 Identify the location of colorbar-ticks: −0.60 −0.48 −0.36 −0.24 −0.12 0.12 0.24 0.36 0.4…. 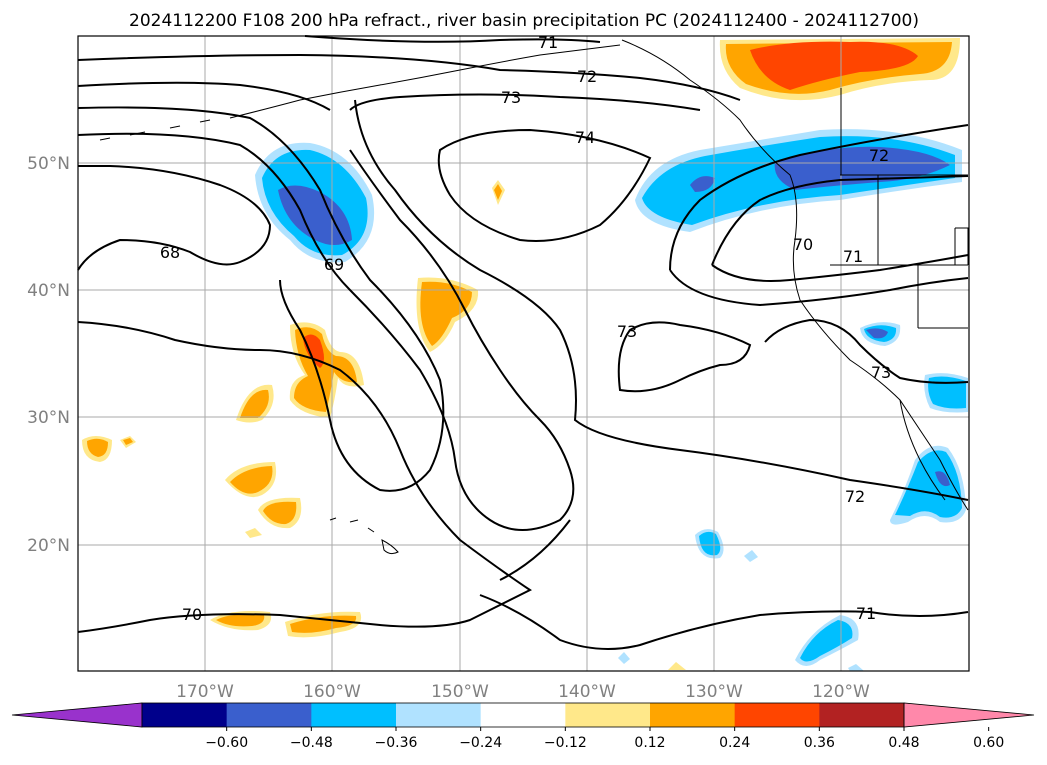
(604, 739).